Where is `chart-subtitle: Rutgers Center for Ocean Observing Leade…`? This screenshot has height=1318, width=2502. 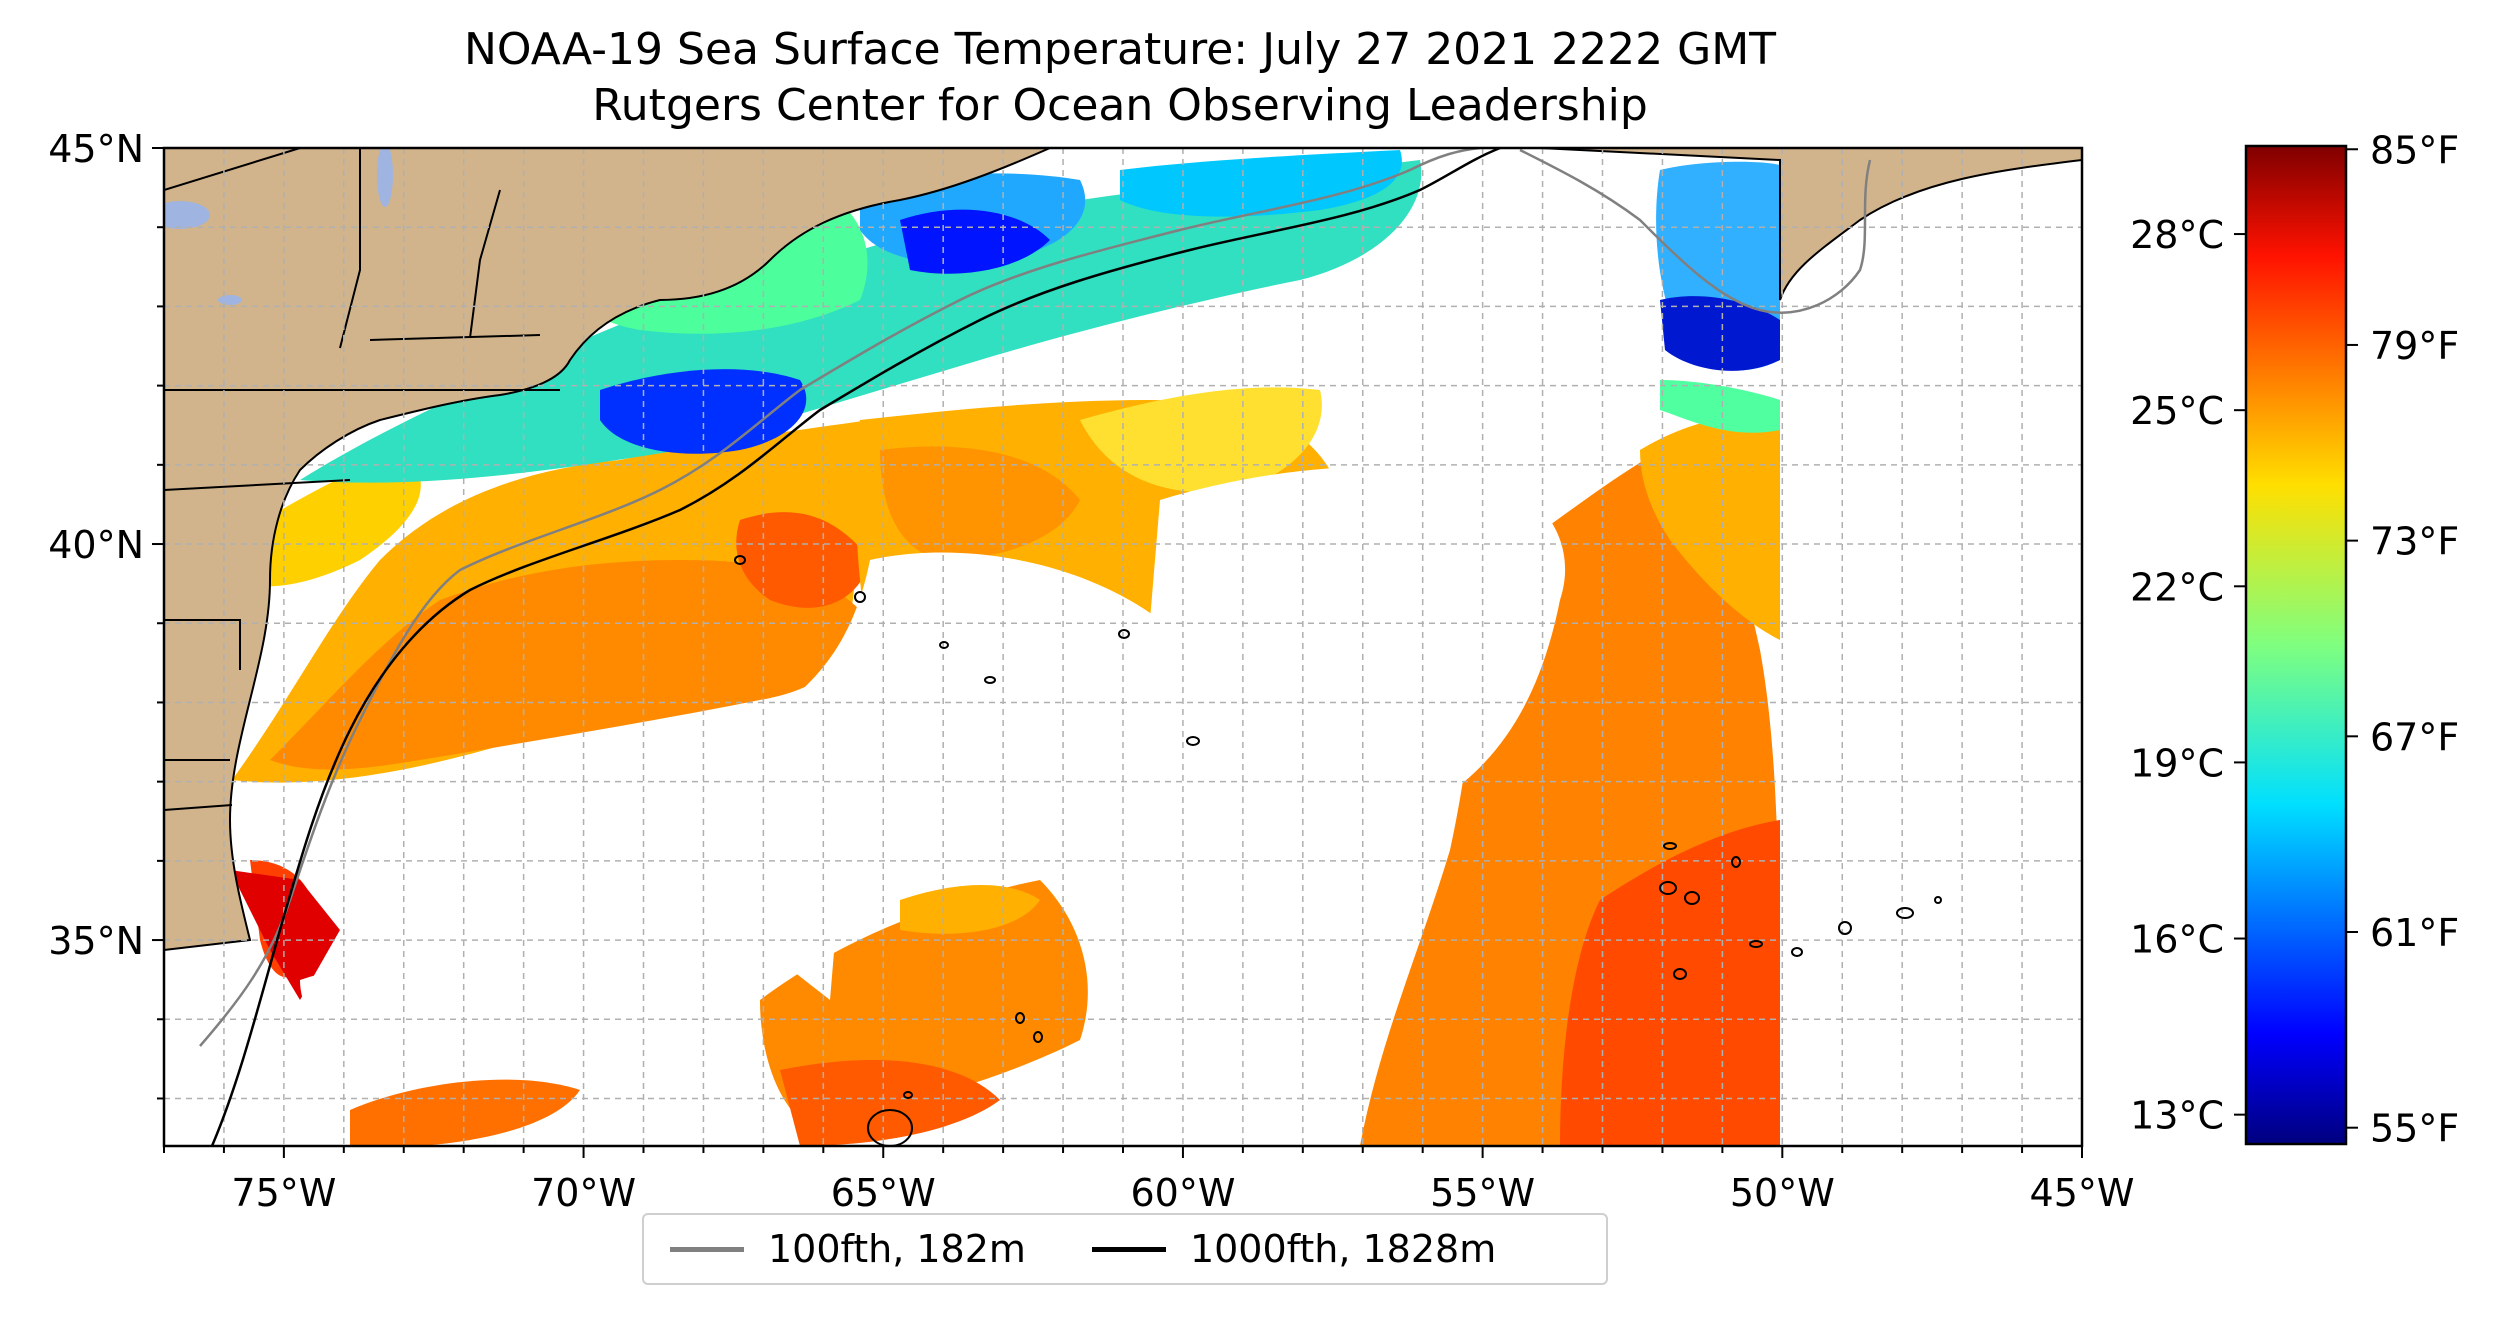 chart-subtitle: Rutgers Center for Ocean Observing Leade… is located at coordinates (1120, 105).